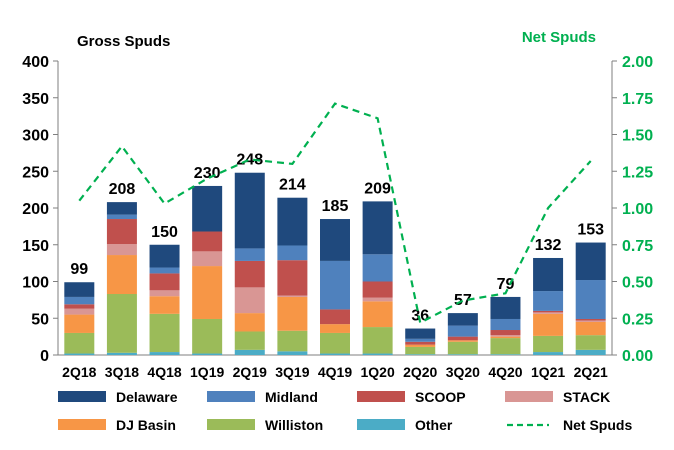 The height and width of the screenshot is (450, 674). Describe the element at coordinates (122, 372) in the screenshot. I see `x-axis-tick-label: 3Q18` at that location.